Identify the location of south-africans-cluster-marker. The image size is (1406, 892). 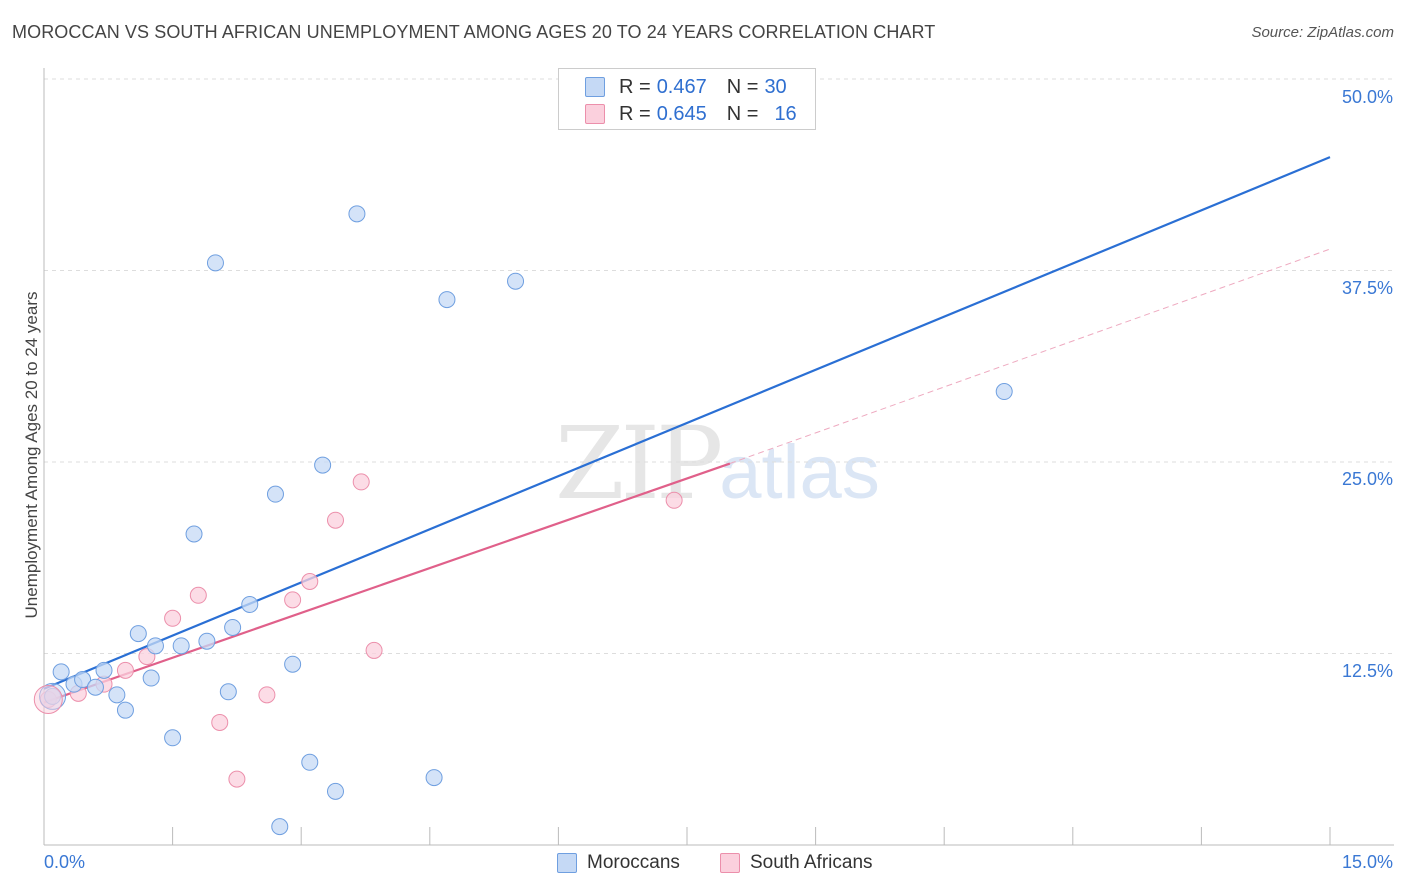
(48, 699).